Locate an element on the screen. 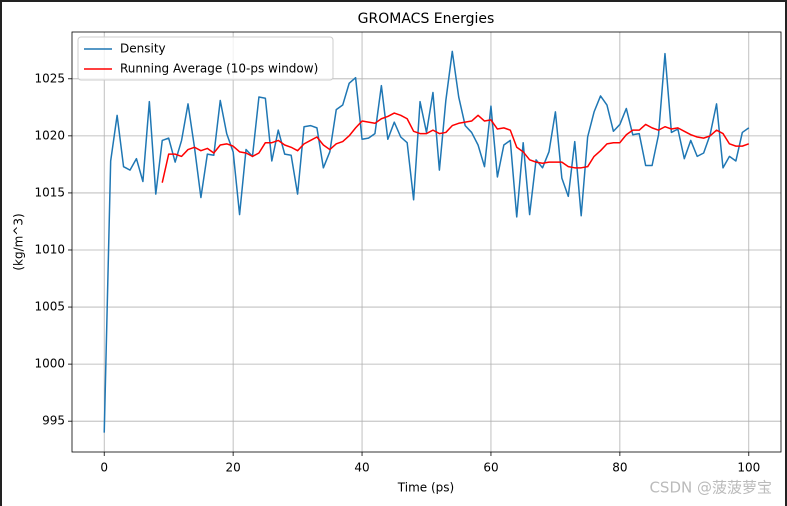 This screenshot has height=506, width=787. frame-right is located at coordinates (786, 253).